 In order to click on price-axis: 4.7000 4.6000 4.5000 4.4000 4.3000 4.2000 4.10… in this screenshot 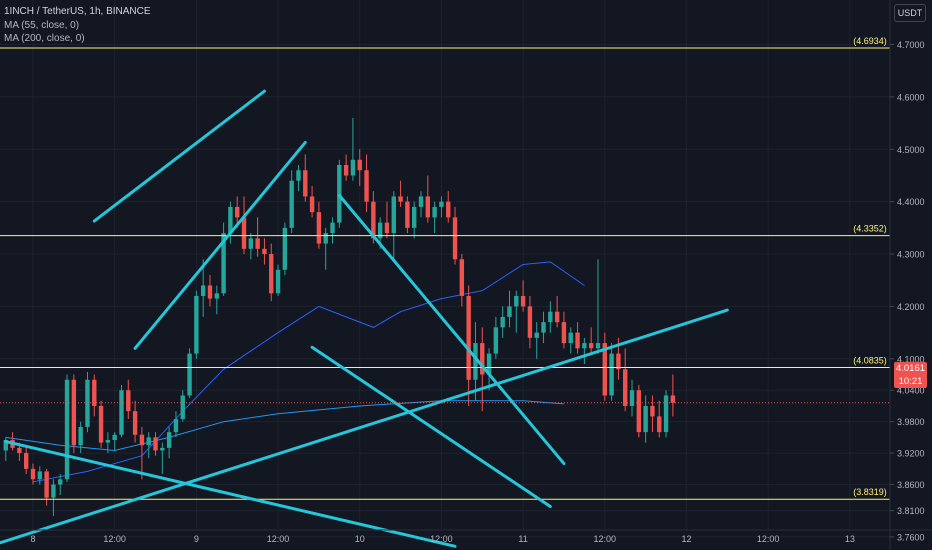, I will do `click(907, 291)`.